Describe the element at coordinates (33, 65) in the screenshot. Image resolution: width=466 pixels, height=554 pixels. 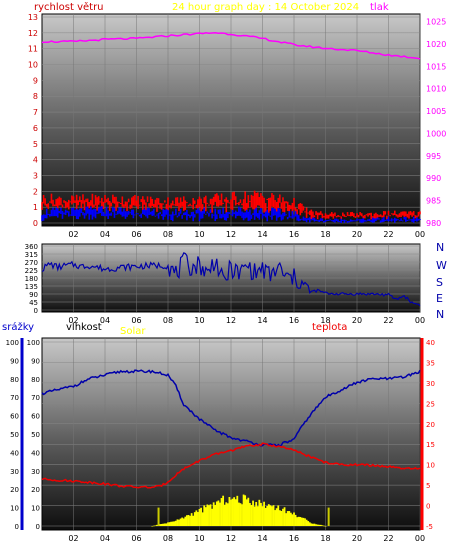
I see `wind-axis-tick: 10` at that location.